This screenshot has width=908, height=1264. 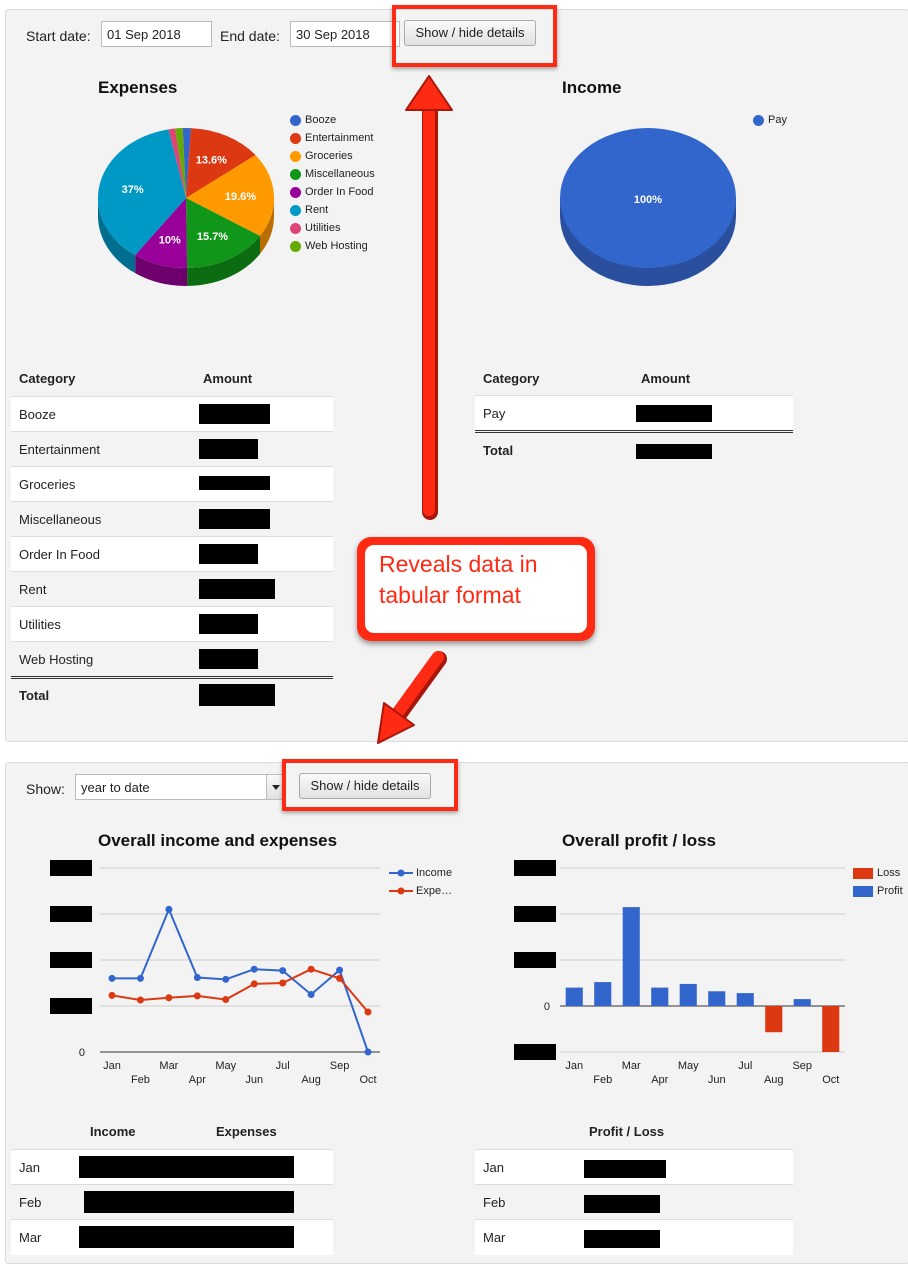 What do you see at coordinates (401, 873) in the screenshot?
I see `legend-income-swatch` at bounding box center [401, 873].